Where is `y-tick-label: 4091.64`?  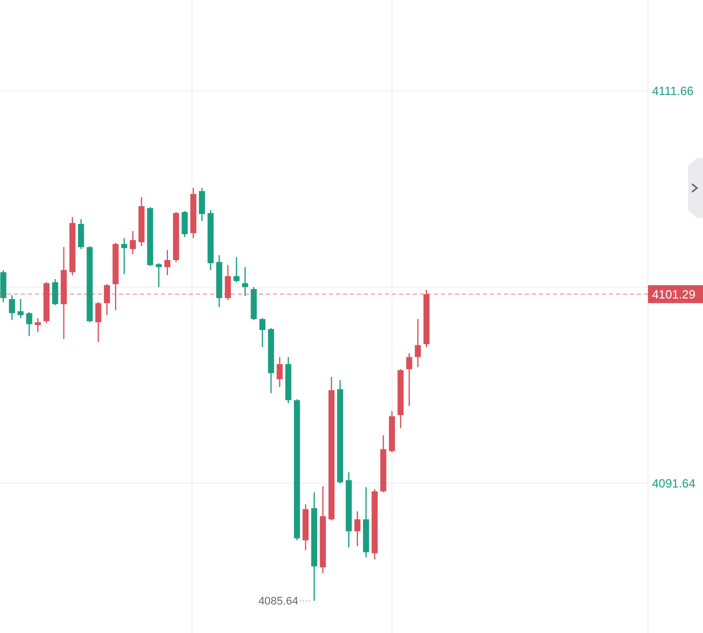 y-tick-label: 4091.64 is located at coordinates (674, 483).